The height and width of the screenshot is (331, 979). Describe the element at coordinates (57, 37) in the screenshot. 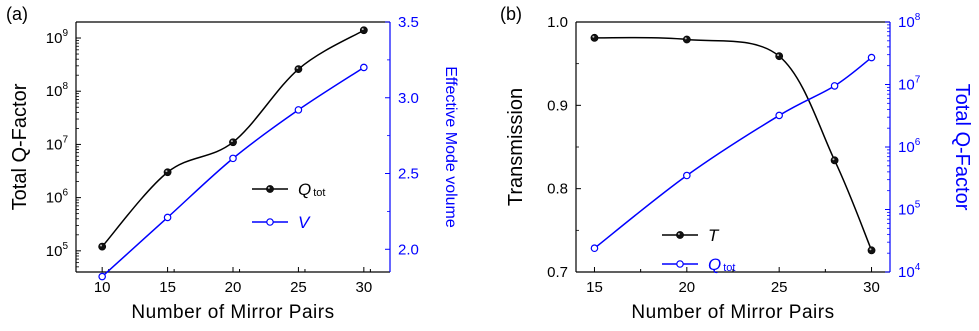

I see `panel-a-y-tick-label-9: 10⁹` at that location.